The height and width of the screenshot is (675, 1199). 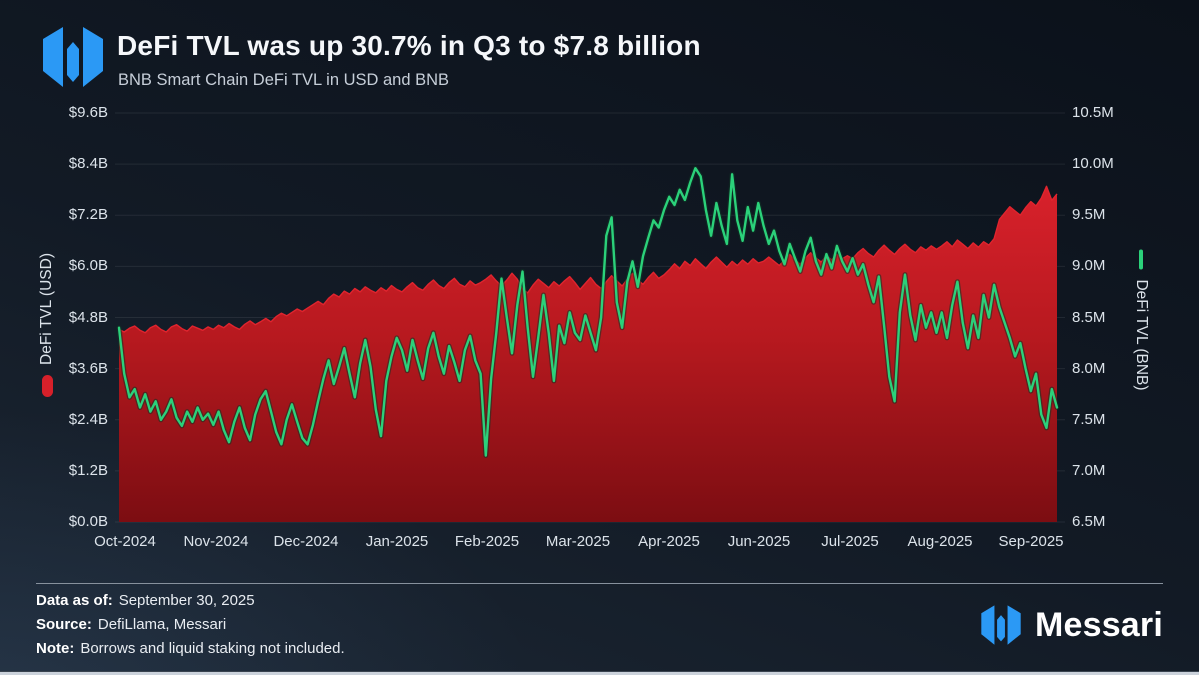 I want to click on y-axis-title-bnb-label: DeFi TVL (BNB), so click(x=1141, y=335).